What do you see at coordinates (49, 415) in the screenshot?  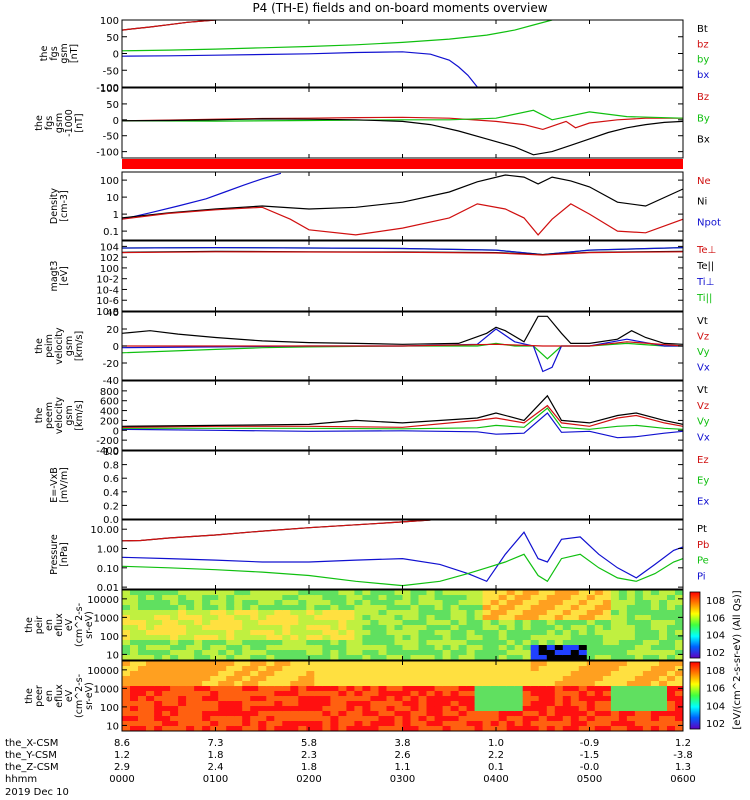 I see `ylabel-vel-e-1: peem` at bounding box center [49, 415].